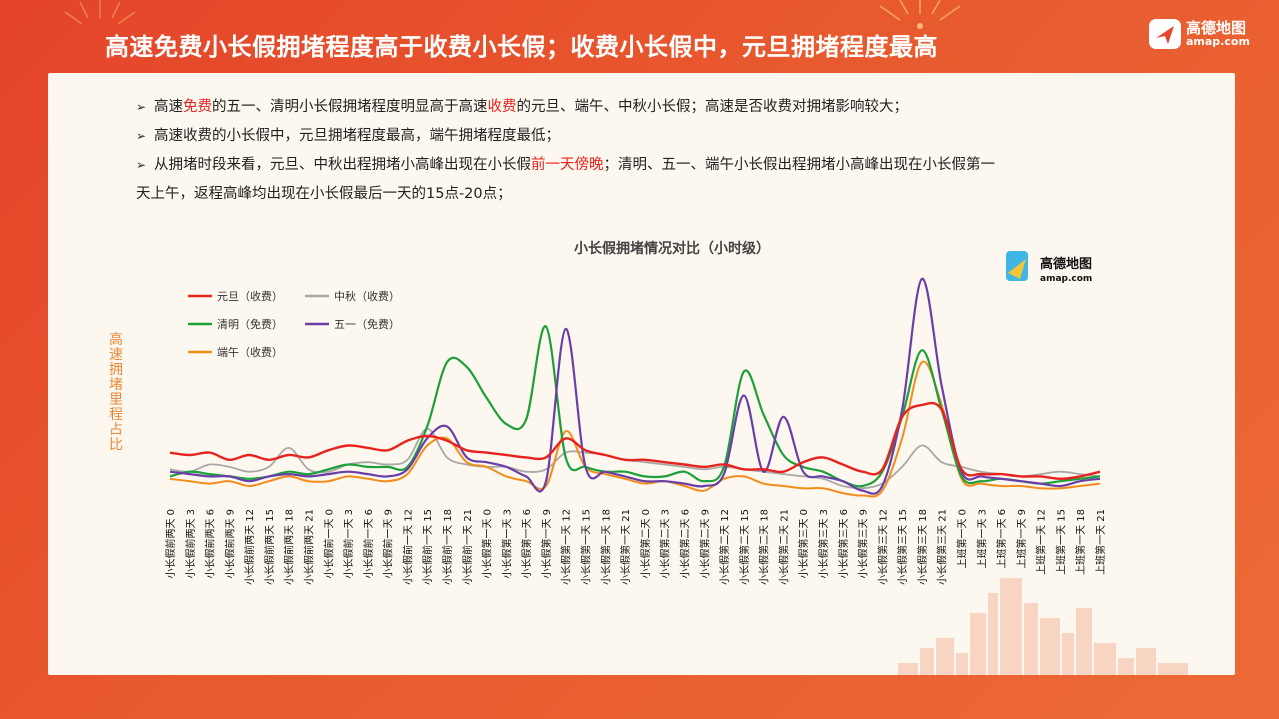  Describe the element at coordinates (250, 296) in the screenshot. I see `legend-label: 元旦（收费）` at that location.